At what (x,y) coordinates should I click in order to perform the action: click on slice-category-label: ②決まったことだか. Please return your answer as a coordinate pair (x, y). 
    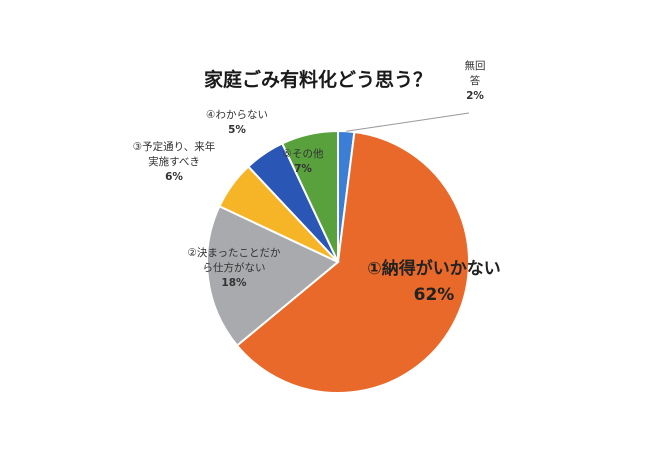
    Looking at the image, I should click on (234, 253).